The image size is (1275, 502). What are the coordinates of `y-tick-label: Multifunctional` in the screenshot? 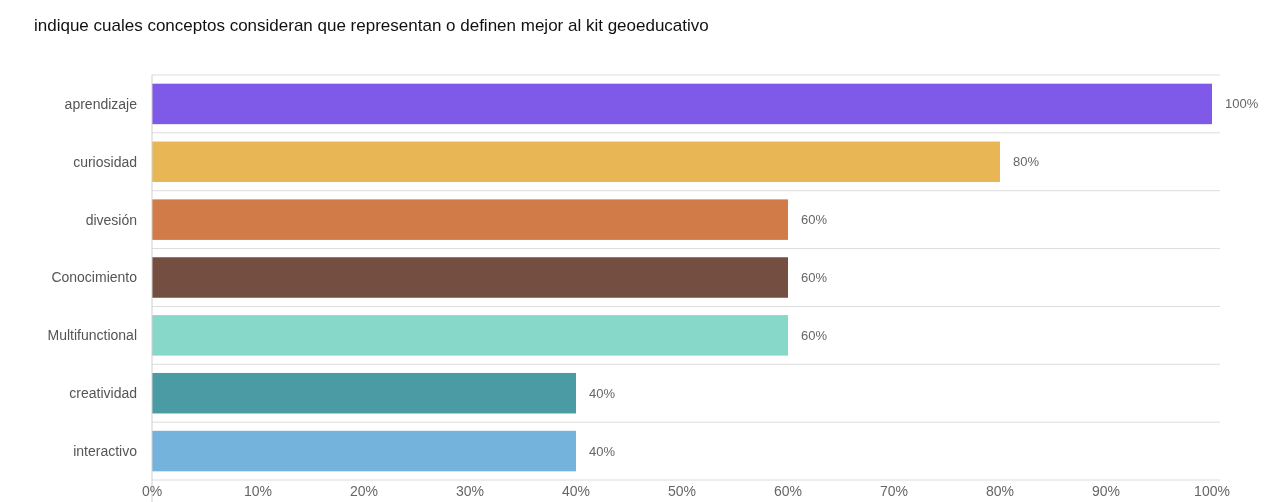 It's located at (92, 335).